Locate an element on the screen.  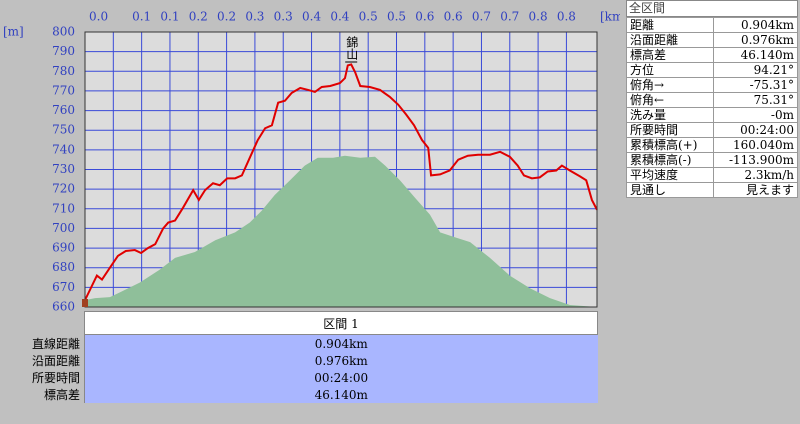
y-unit: [m] is located at coordinates (13, 32).